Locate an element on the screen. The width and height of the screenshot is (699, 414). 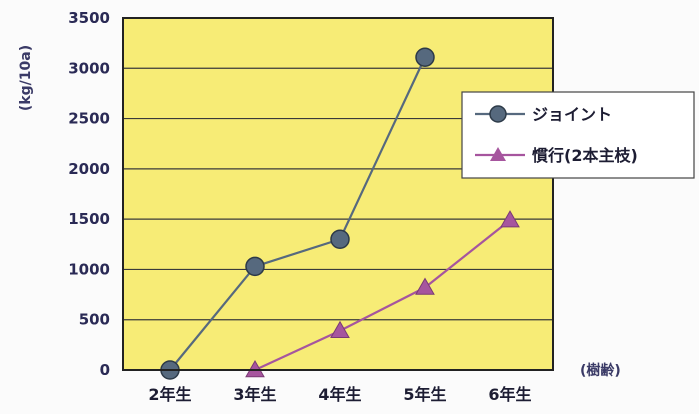
x-tick-labels: 2年生 3年生 4年生 5年生 6年生 is located at coordinates (339, 394).